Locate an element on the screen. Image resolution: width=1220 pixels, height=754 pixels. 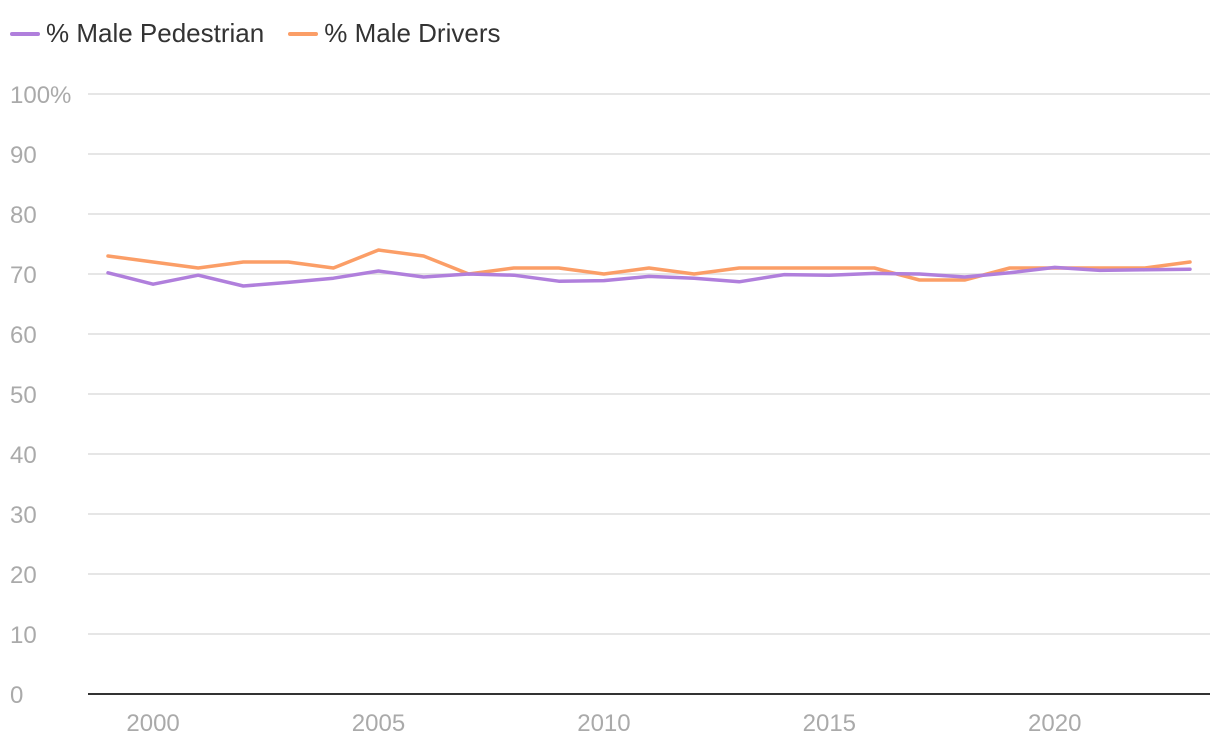
y-tick-label: 90 is located at coordinates (23, 155).